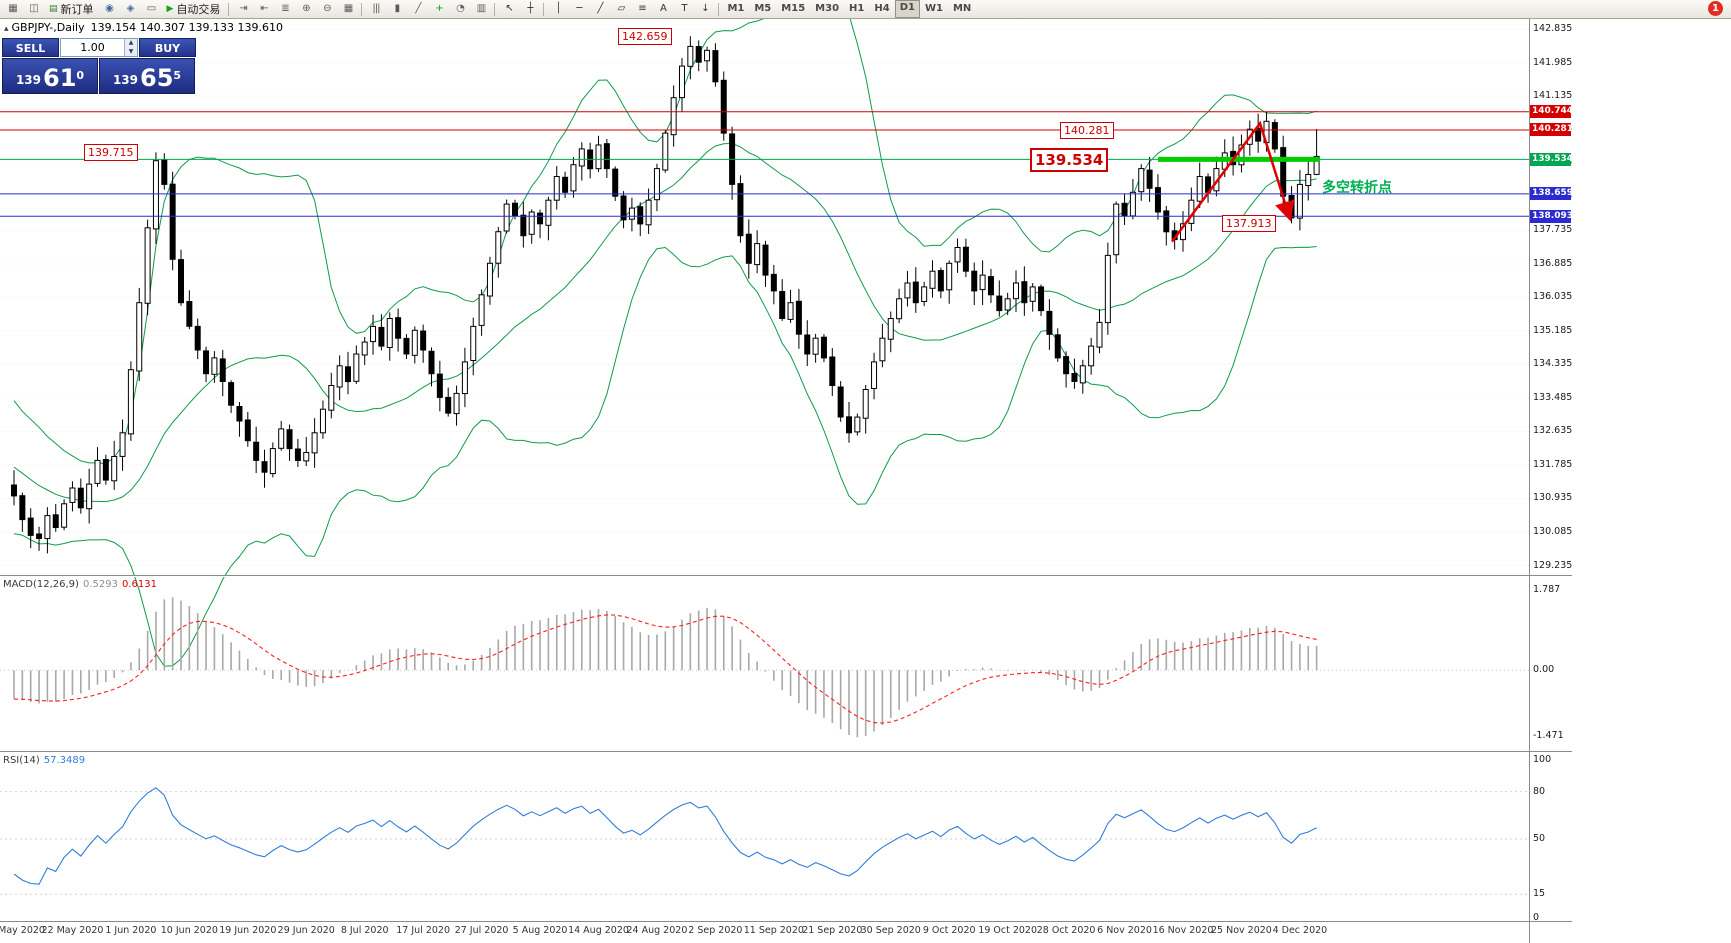  What do you see at coordinates (157, 78) in the screenshot?
I see `buy-price-pips: 65` at bounding box center [157, 78].